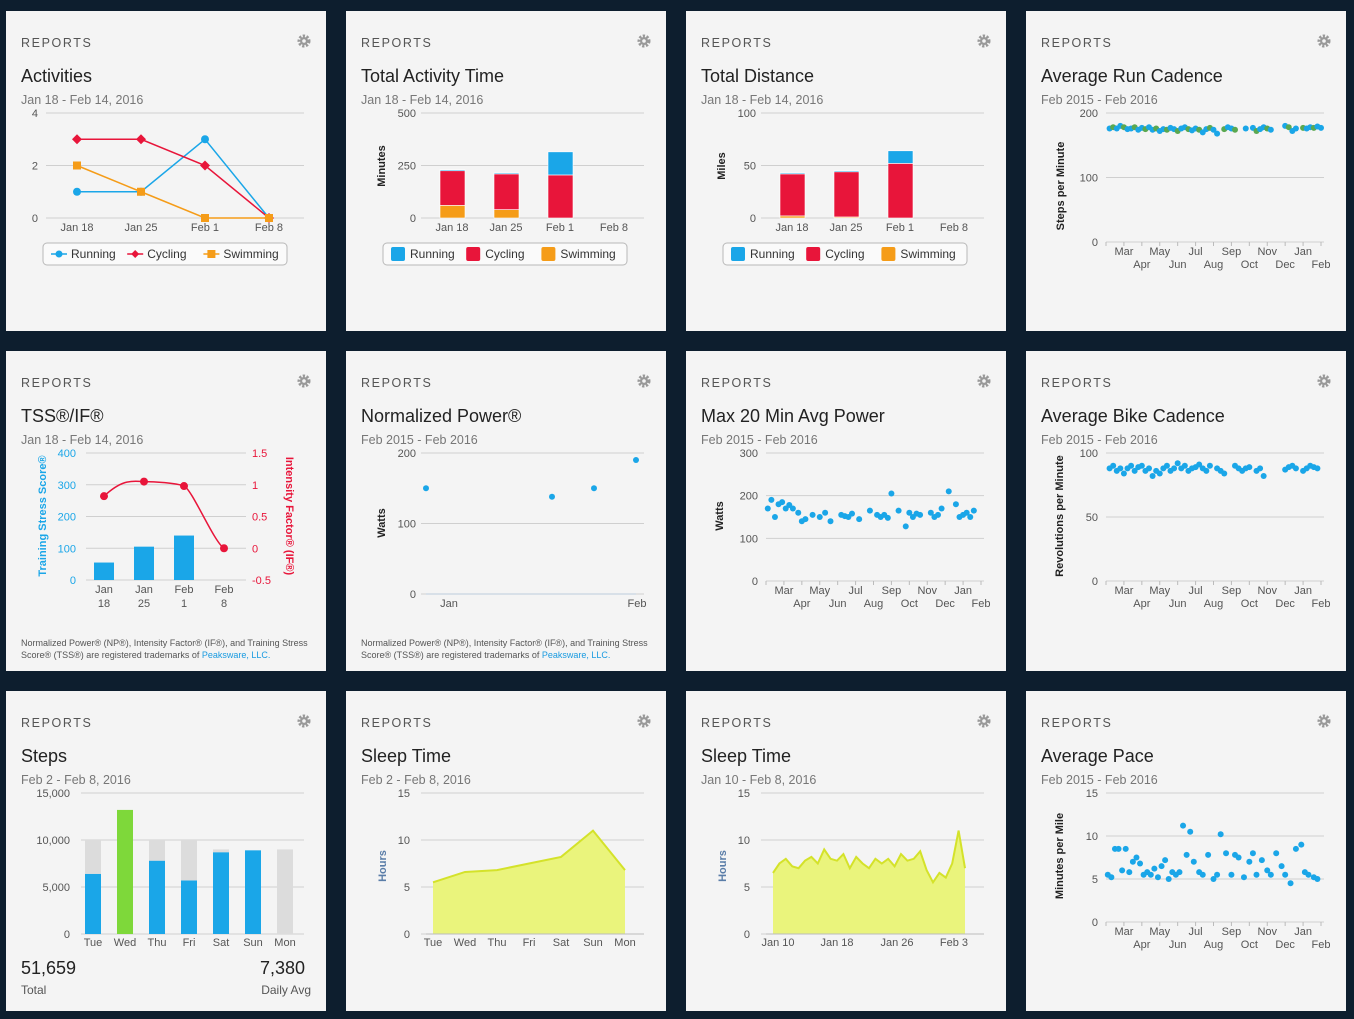 The image size is (1354, 1019). I want to click on legend-marker, so click(473, 254).